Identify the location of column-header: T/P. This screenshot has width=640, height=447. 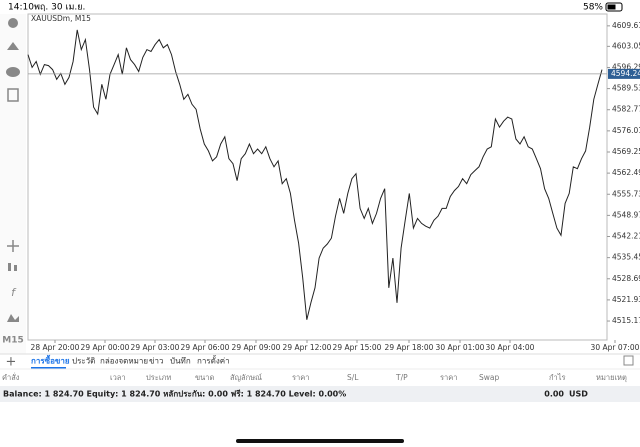
(401, 377).